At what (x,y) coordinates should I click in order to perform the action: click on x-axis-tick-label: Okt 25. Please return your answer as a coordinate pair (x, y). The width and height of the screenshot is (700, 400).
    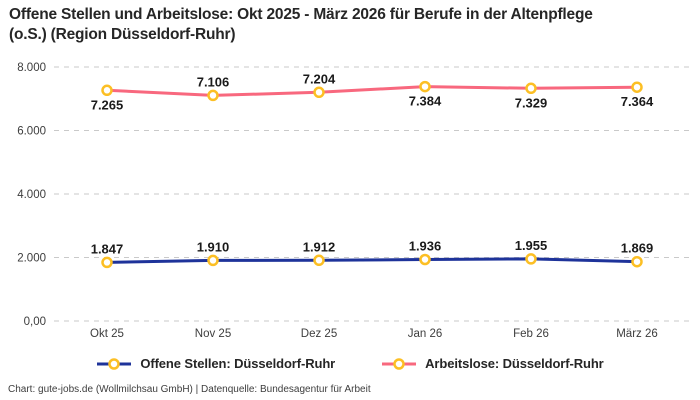
    Looking at the image, I should click on (107, 334).